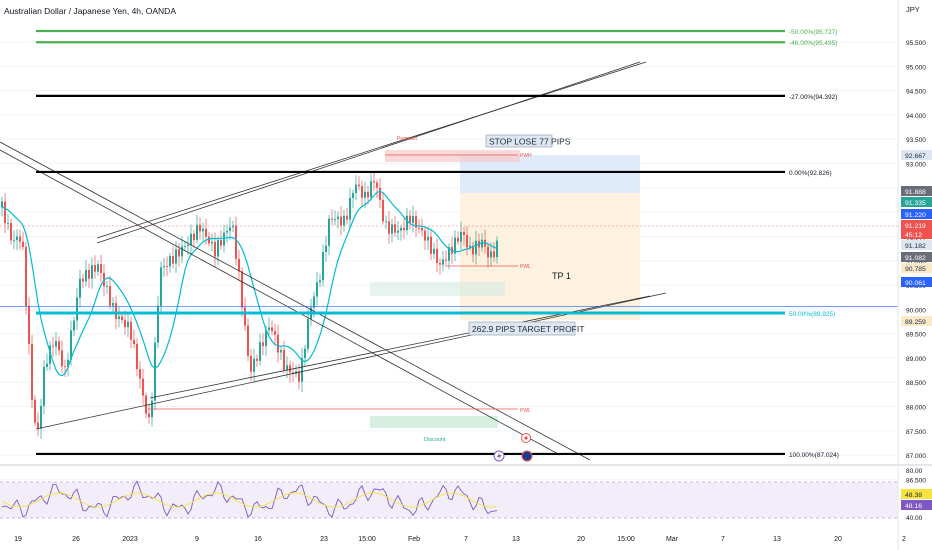 Image resolution: width=932 pixels, height=550 pixels. Describe the element at coordinates (916, 165) in the screenshot. I see `price-tick-label: 93.000` at that location.